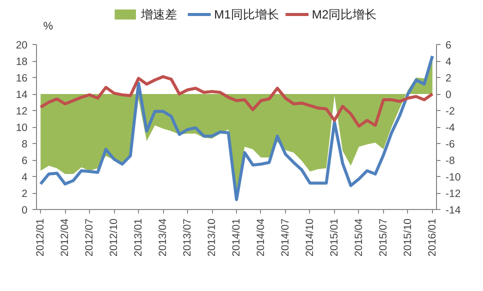  What do you see at coordinates (22, 78) in the screenshot?
I see `y-tick-label: 16` at bounding box center [22, 78].